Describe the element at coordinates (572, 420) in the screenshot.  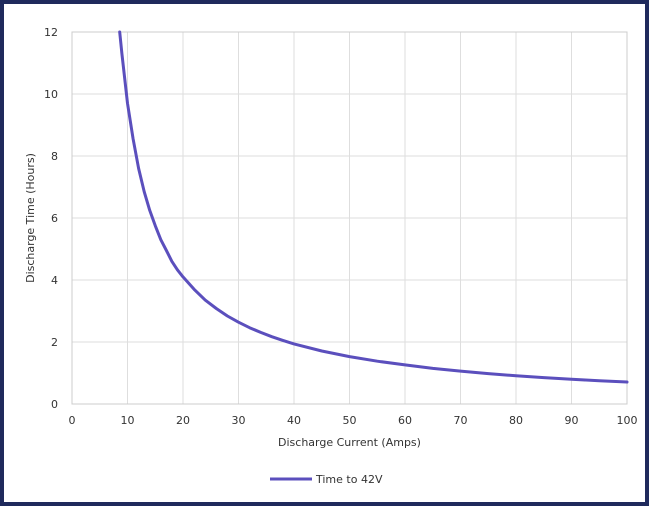
I see `x-tick-label-90: 90` at that location.